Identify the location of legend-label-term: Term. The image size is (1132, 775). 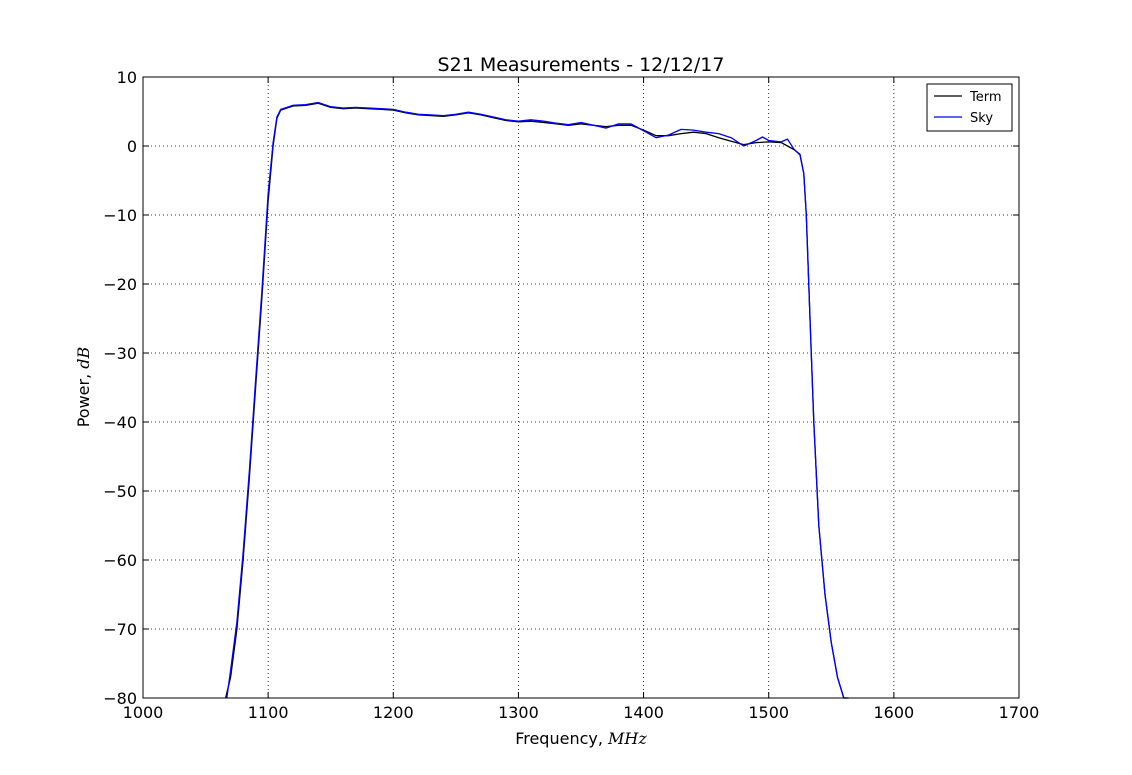
(985, 97).